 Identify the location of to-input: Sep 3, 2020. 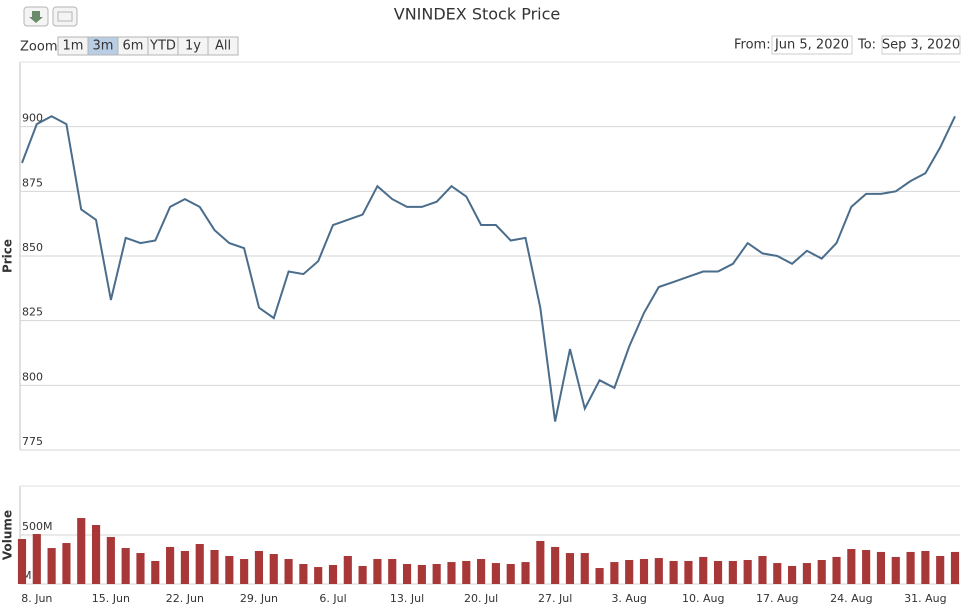
(921, 45).